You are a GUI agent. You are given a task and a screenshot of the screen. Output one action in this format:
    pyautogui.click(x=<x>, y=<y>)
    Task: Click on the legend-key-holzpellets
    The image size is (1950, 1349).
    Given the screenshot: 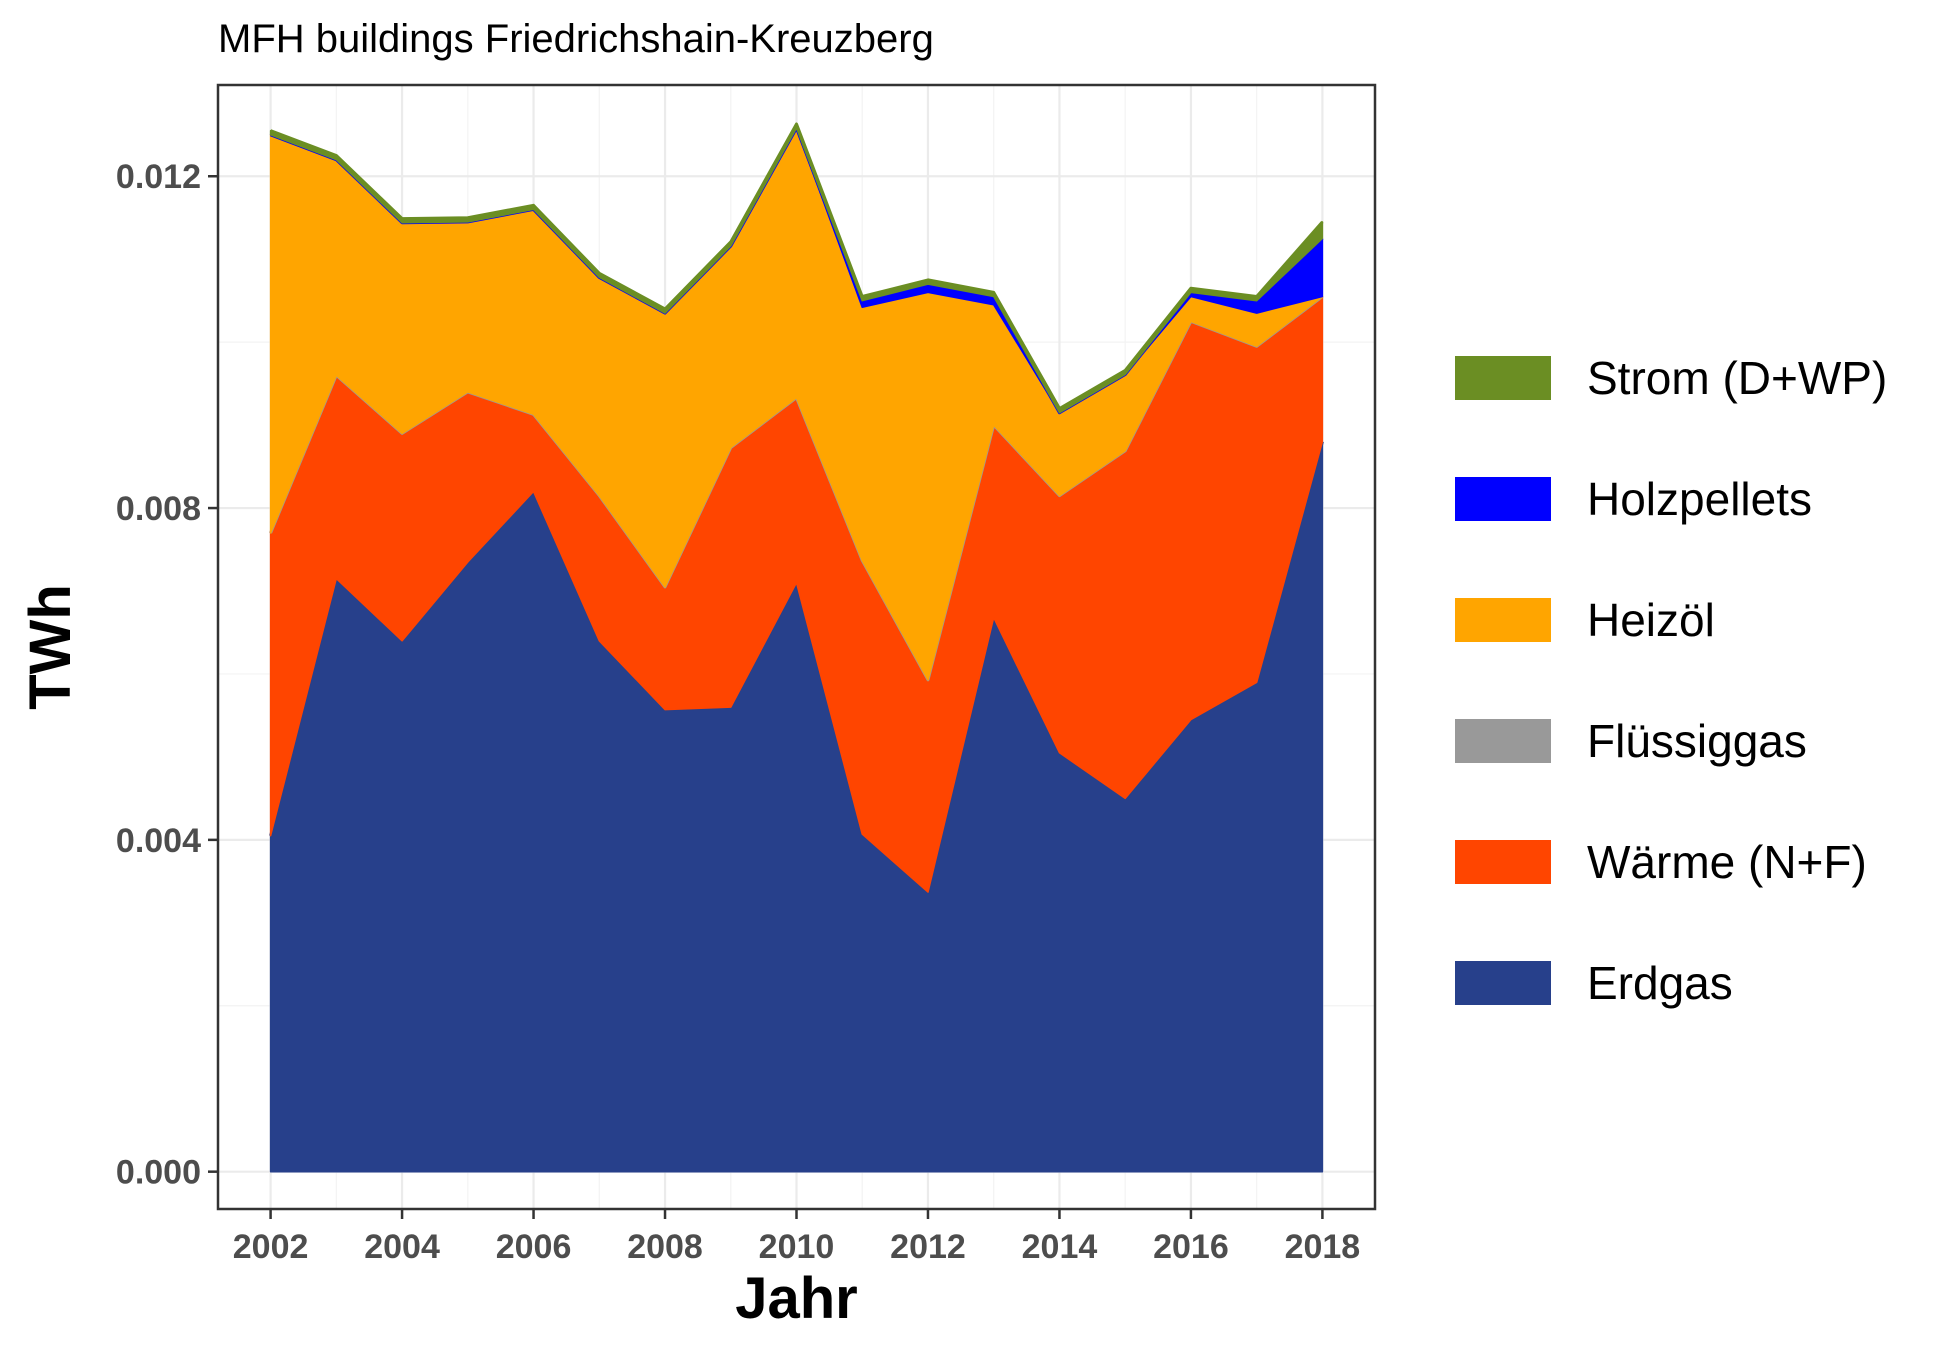 What is the action you would take?
    pyautogui.click(x=1503, y=499)
    